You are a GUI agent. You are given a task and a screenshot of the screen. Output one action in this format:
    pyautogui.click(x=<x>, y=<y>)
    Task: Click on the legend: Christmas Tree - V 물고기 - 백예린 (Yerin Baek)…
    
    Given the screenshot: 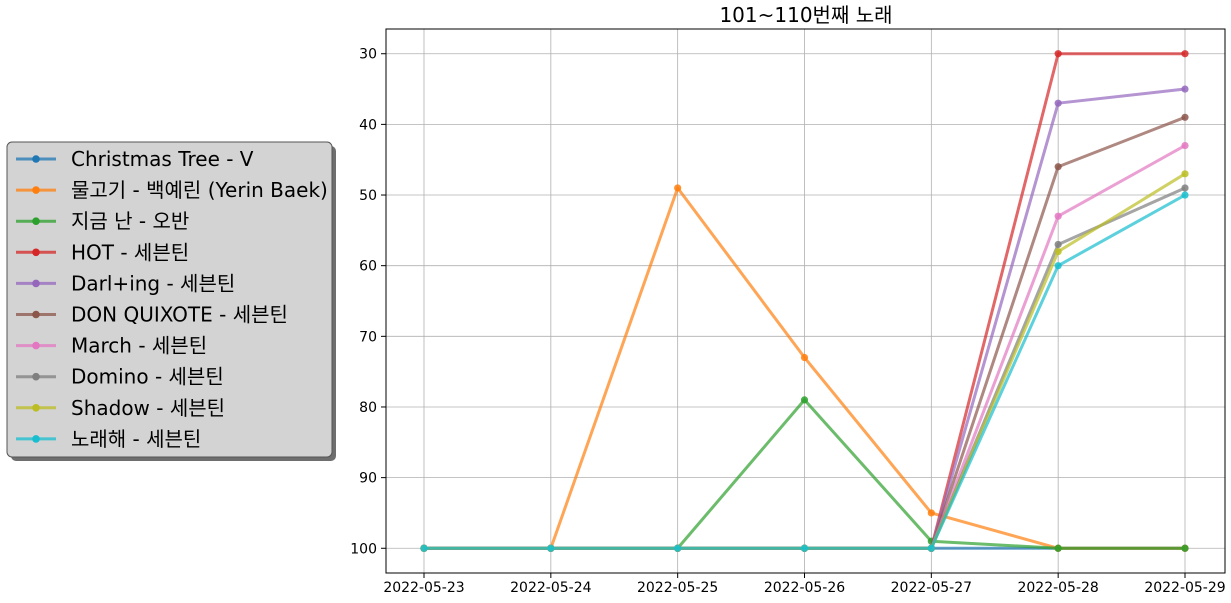 What is the action you would take?
    pyautogui.click(x=171, y=301)
    